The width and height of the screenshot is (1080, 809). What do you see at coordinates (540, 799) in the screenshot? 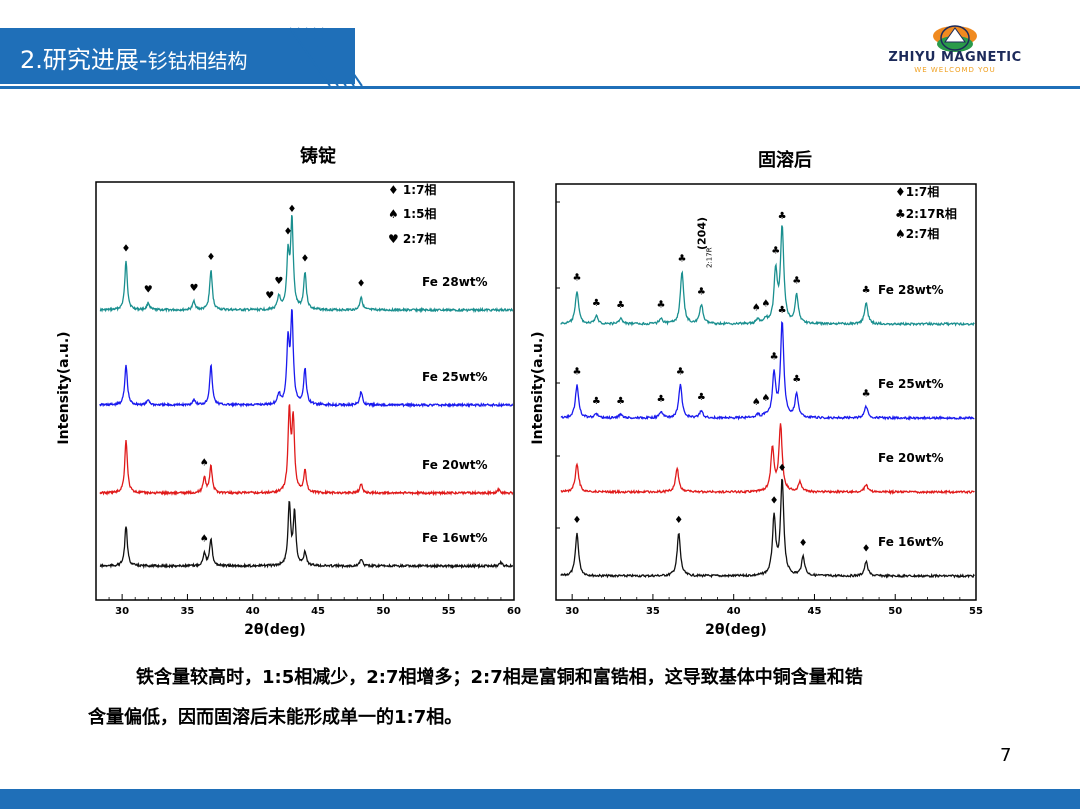
I see `footer-bar` at bounding box center [540, 799].